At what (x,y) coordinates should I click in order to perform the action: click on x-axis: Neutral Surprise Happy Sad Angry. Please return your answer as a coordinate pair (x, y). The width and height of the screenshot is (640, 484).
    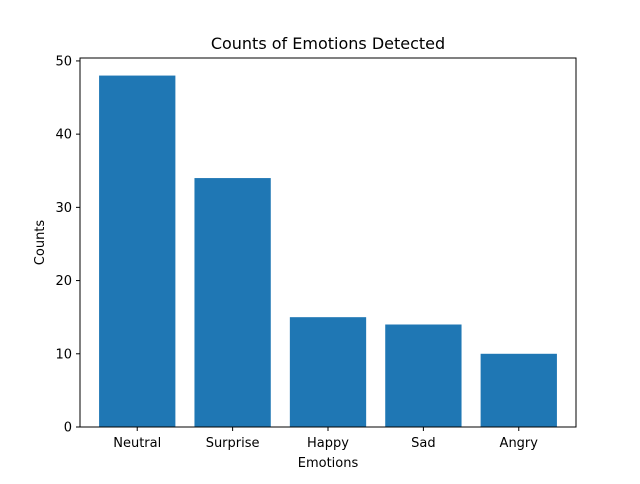
    Looking at the image, I should click on (325, 439).